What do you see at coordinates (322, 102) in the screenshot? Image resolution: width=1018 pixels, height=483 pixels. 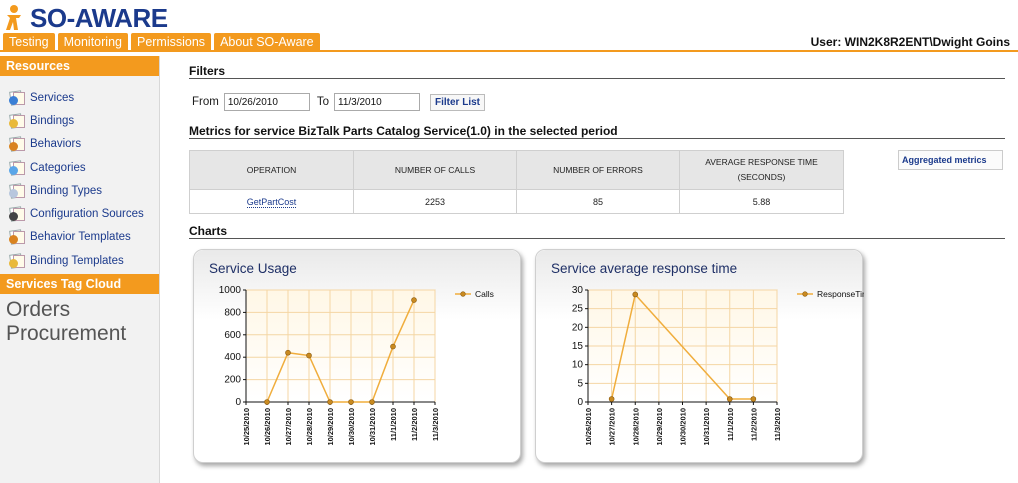 I see `to-label: To` at bounding box center [322, 102].